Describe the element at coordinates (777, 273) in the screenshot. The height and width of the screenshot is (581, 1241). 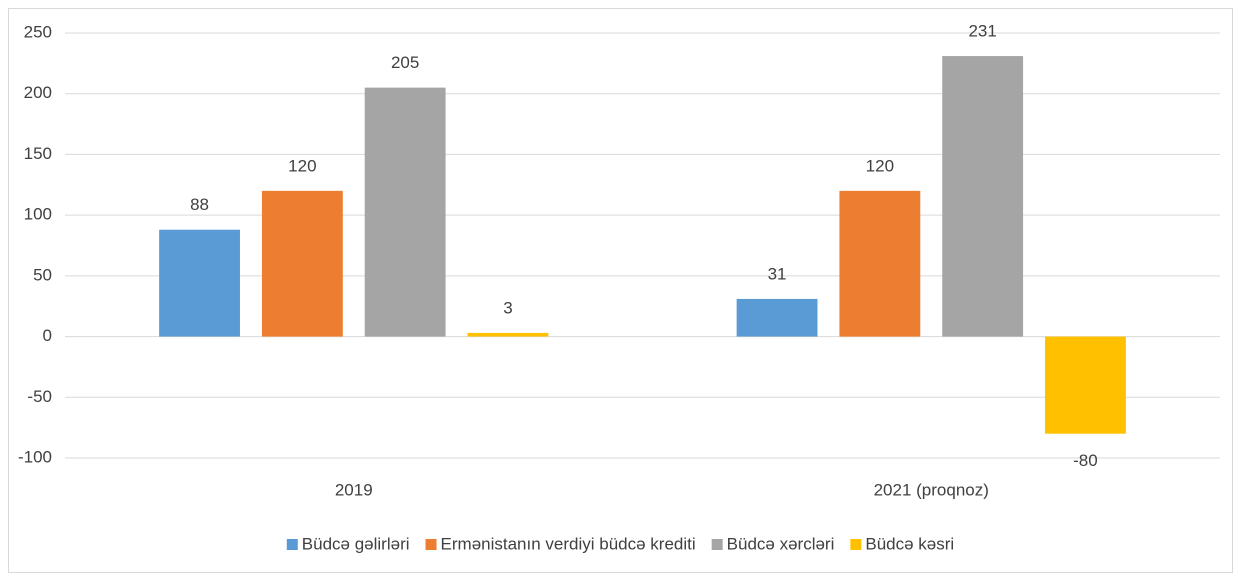
I see `data-label: 31` at that location.